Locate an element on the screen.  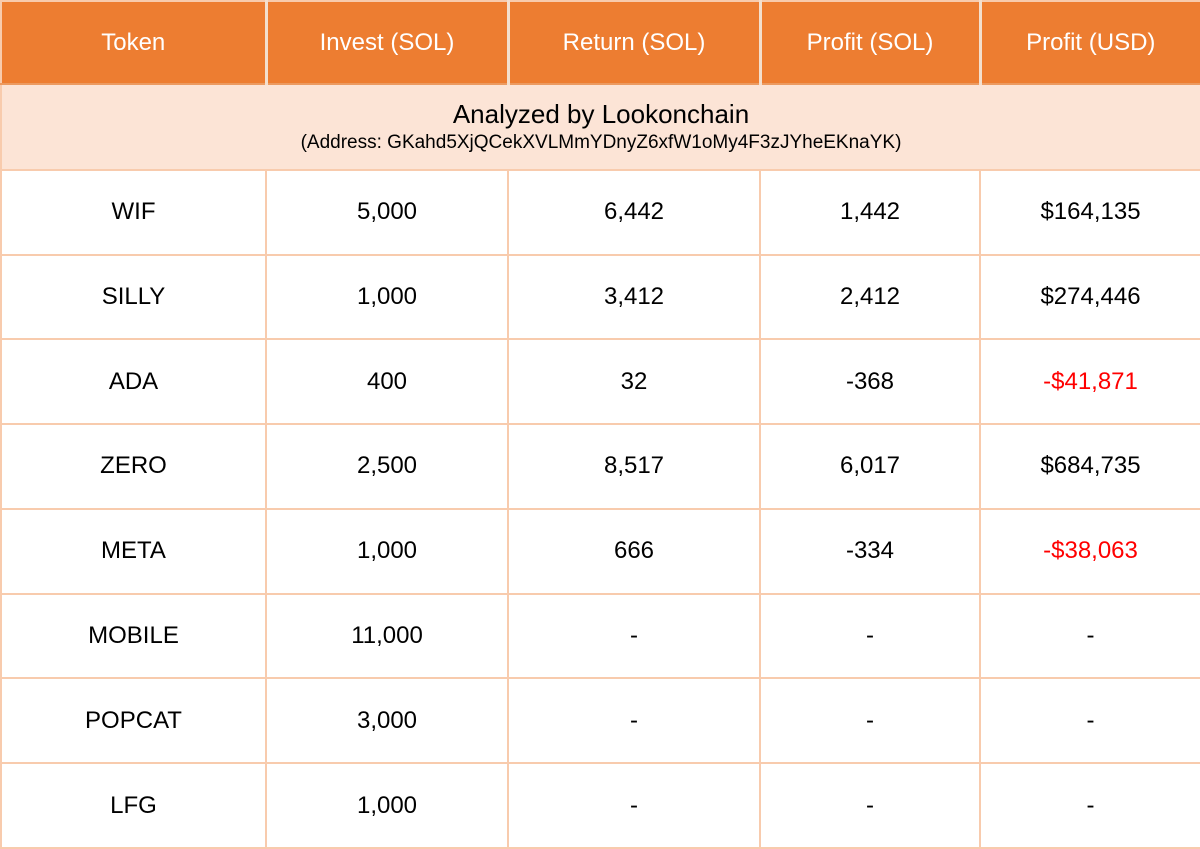
table-row: SILLY 1,000 3,412 2,412 $274,446 is located at coordinates (600, 297).